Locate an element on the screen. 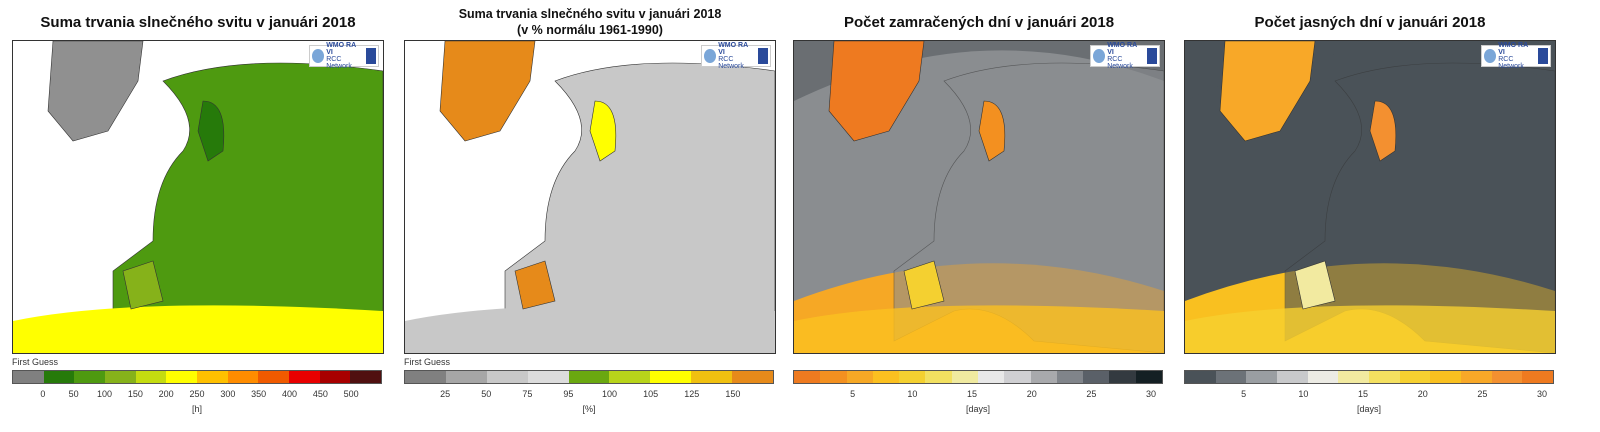 The height and width of the screenshot is (432, 1600). colorbar-unit: [h] is located at coordinates (196, 409).